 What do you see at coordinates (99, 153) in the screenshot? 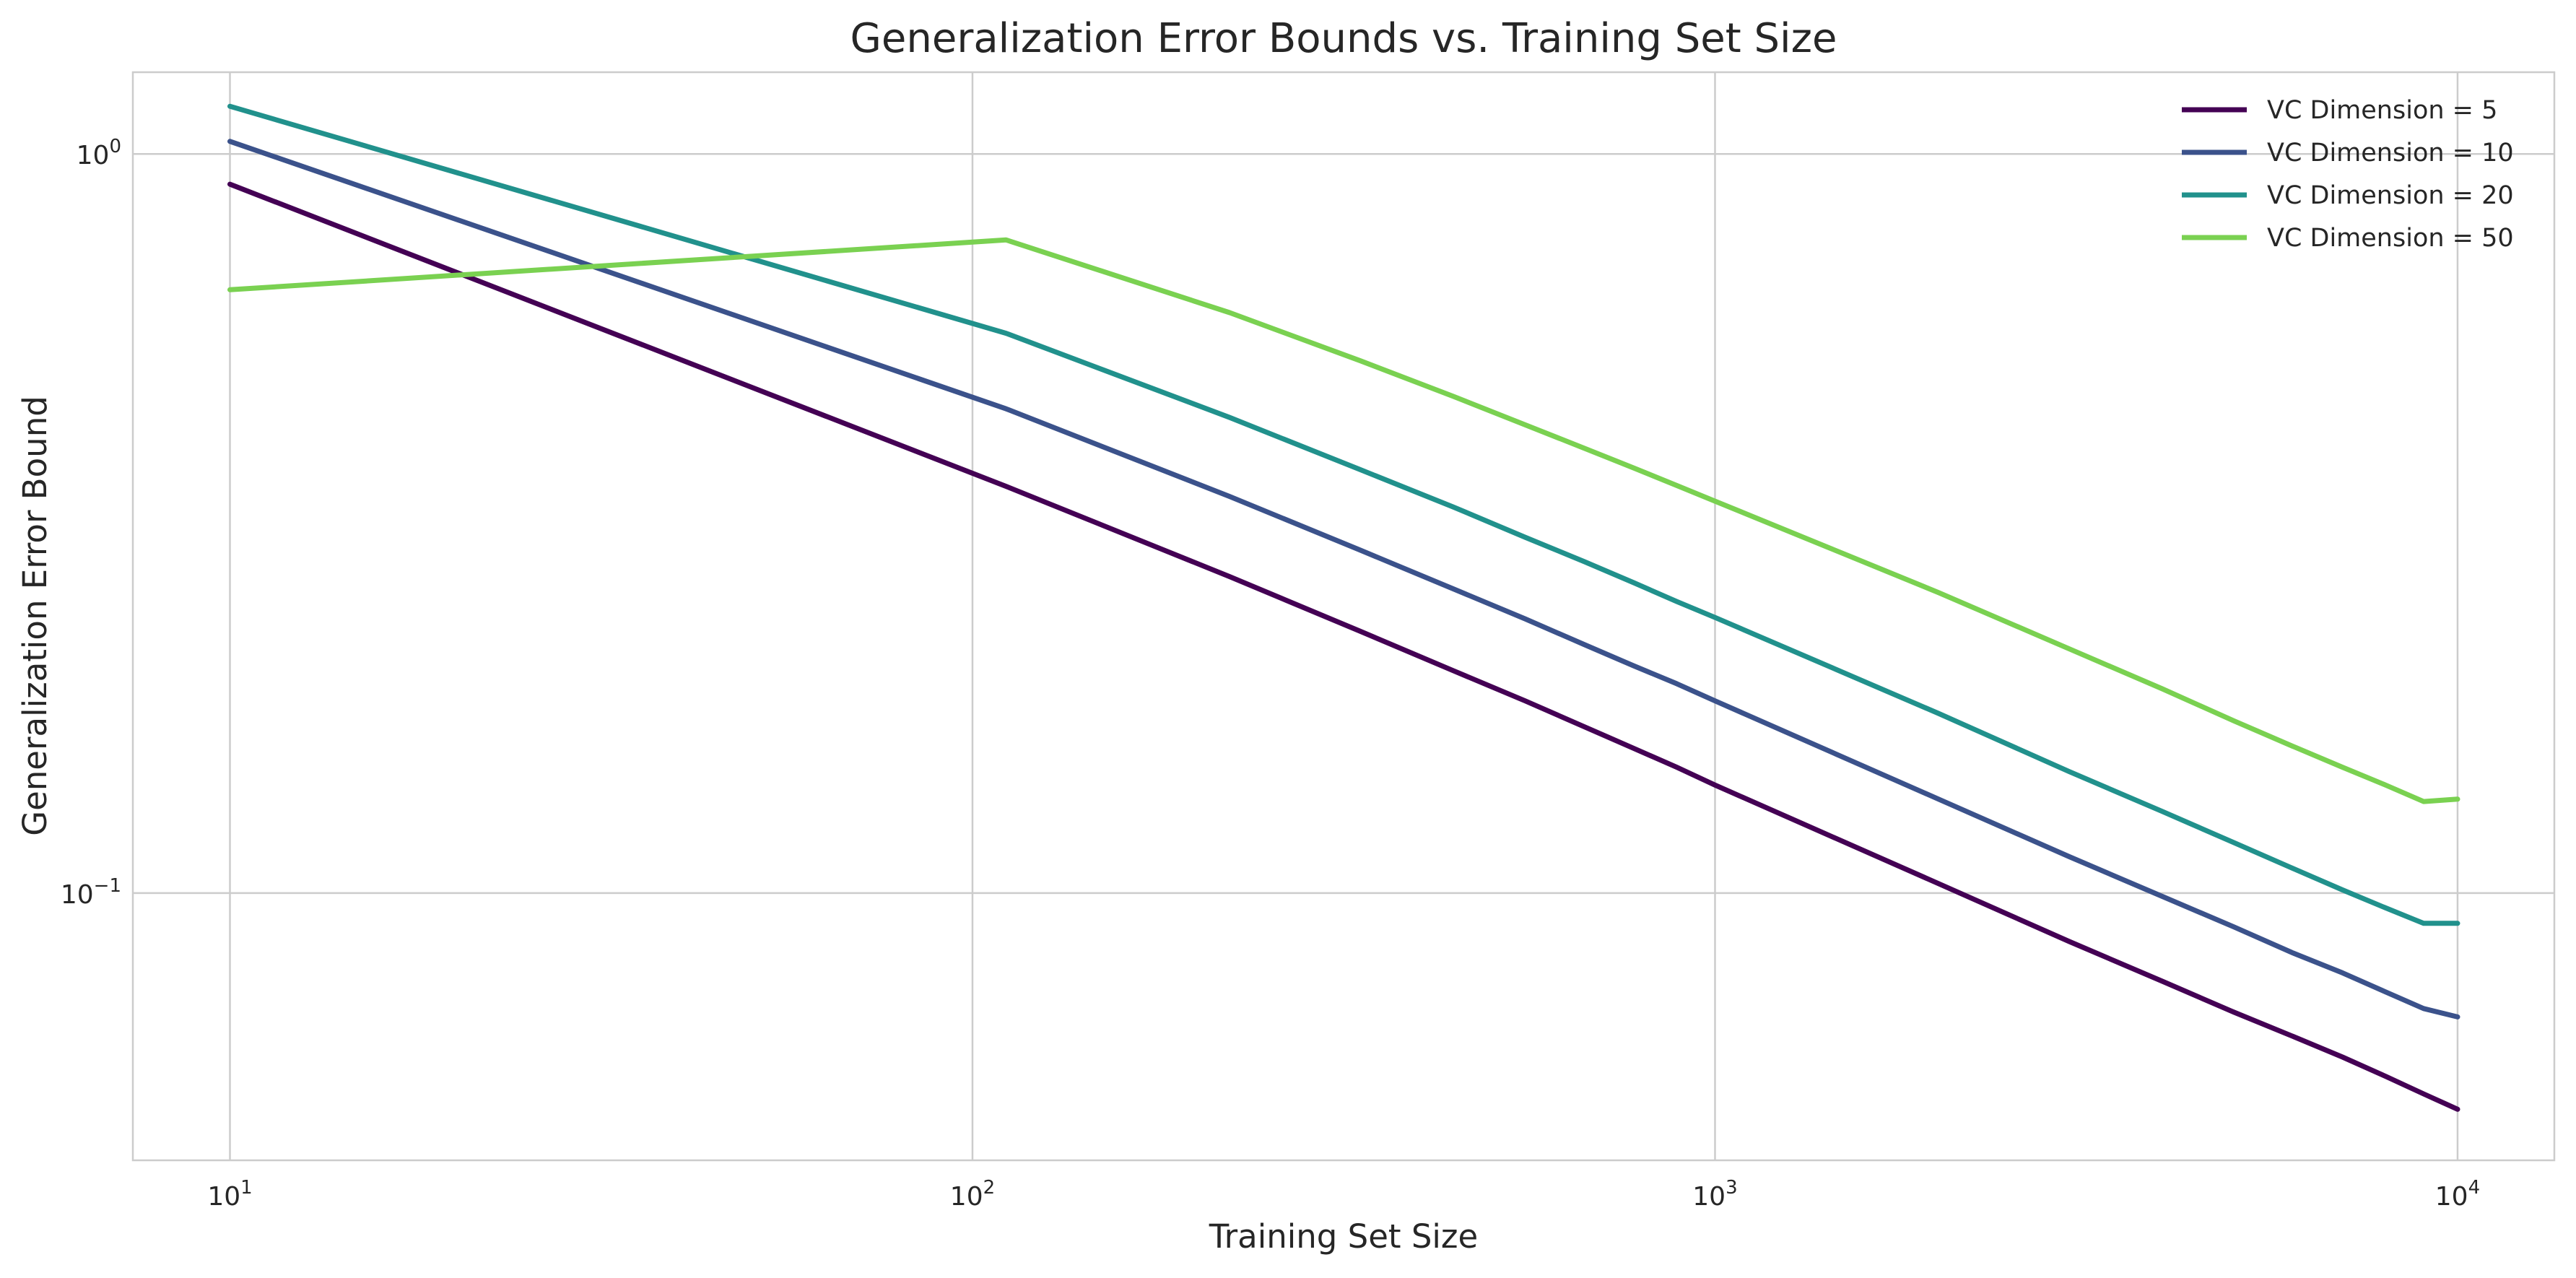
I see `y-tick-label: 10⁰` at bounding box center [99, 153].